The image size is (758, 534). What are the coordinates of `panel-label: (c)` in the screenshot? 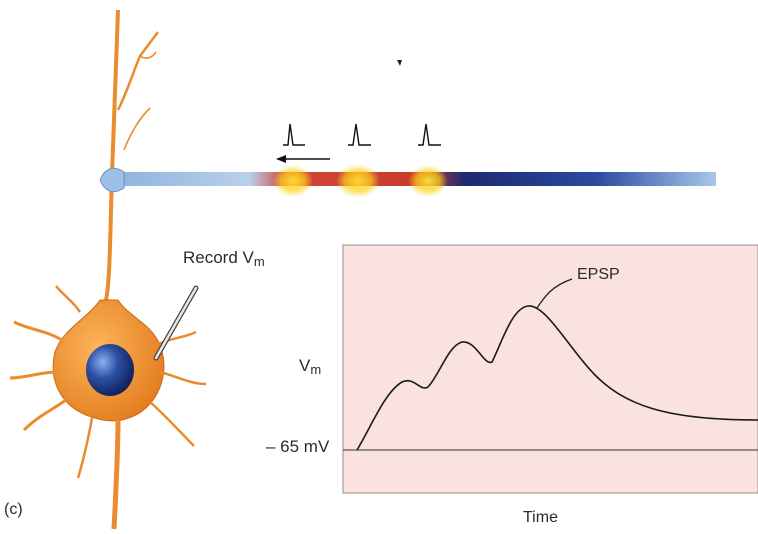 It's located at (13, 509).